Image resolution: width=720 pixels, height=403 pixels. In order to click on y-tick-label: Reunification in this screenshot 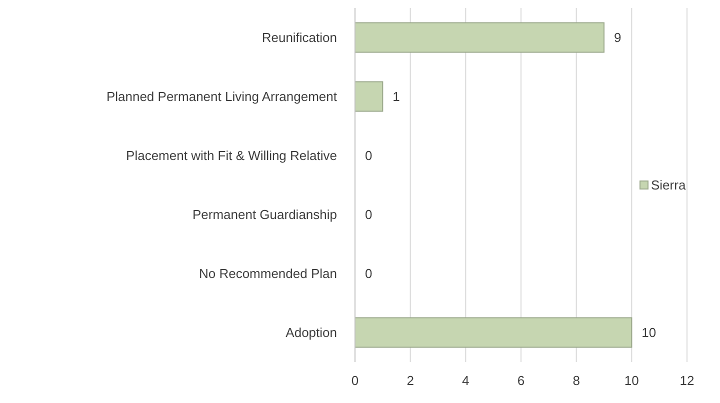, I will do `click(299, 38)`.